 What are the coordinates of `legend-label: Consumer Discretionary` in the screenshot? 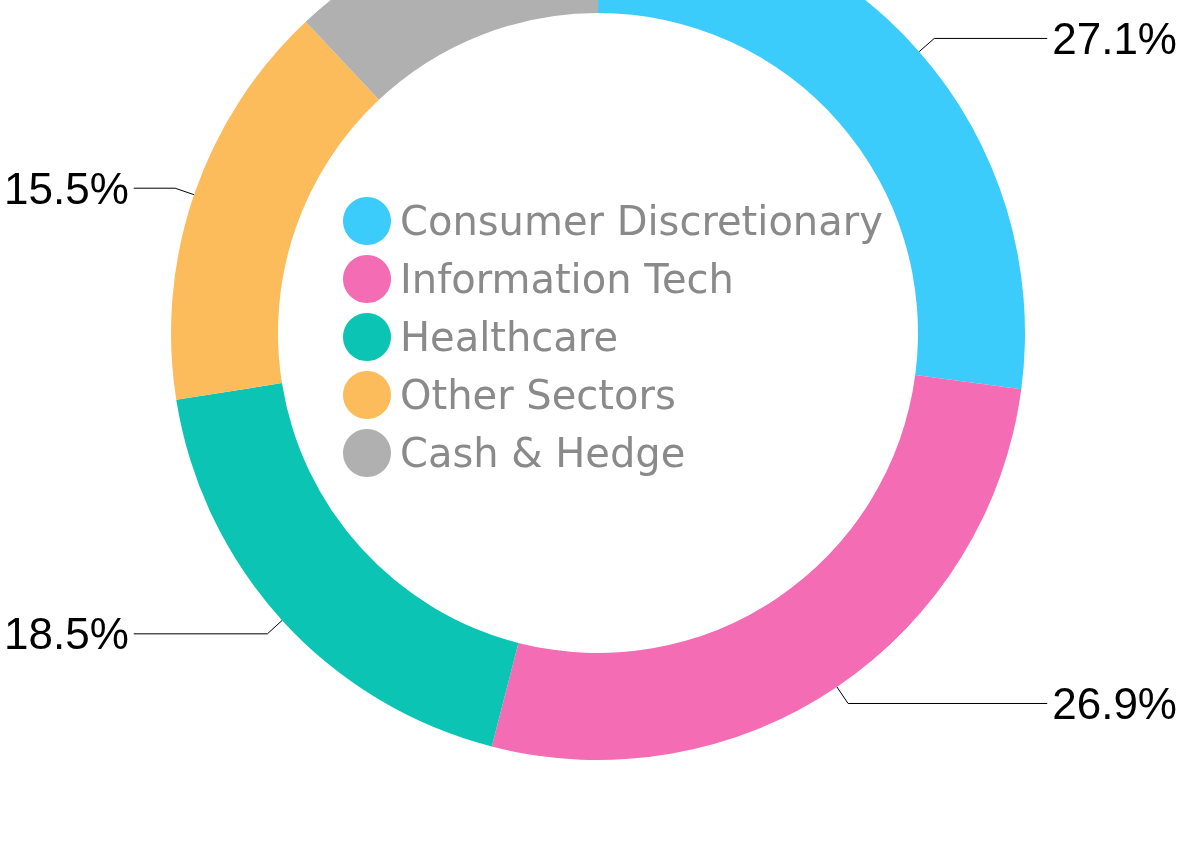 It's located at (641, 221).